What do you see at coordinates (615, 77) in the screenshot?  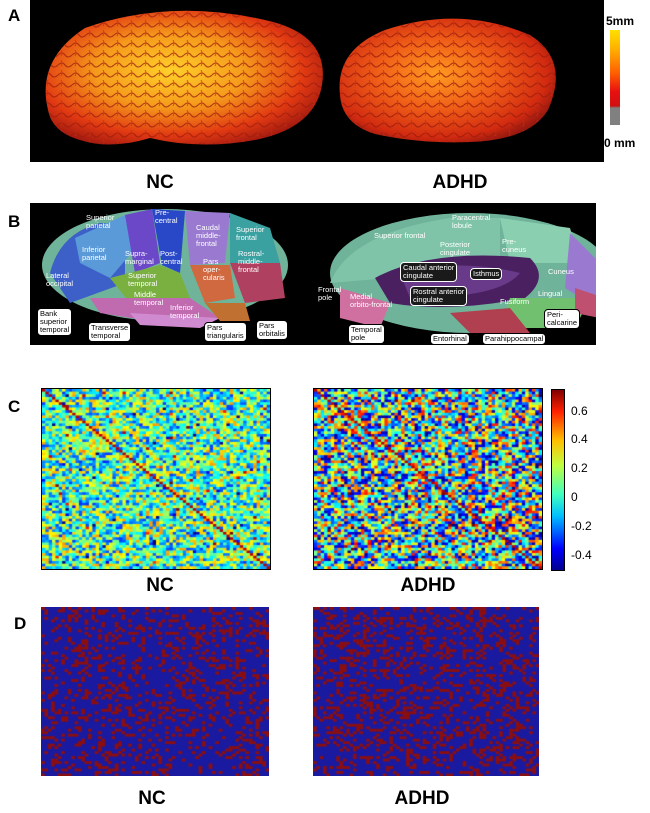 I see `thickness-colorbar` at bounding box center [615, 77].